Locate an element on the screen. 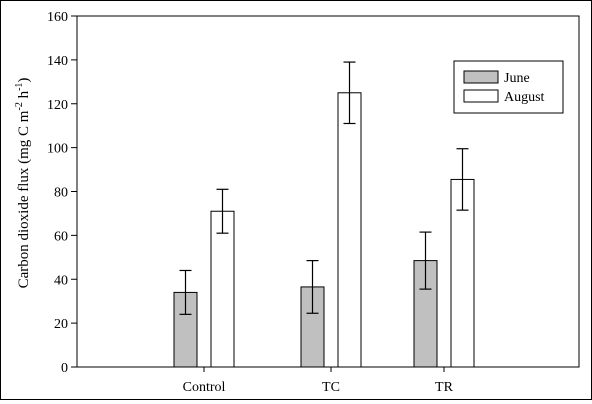 The width and height of the screenshot is (592, 404). legend-swatch-august is located at coordinates (481, 96).